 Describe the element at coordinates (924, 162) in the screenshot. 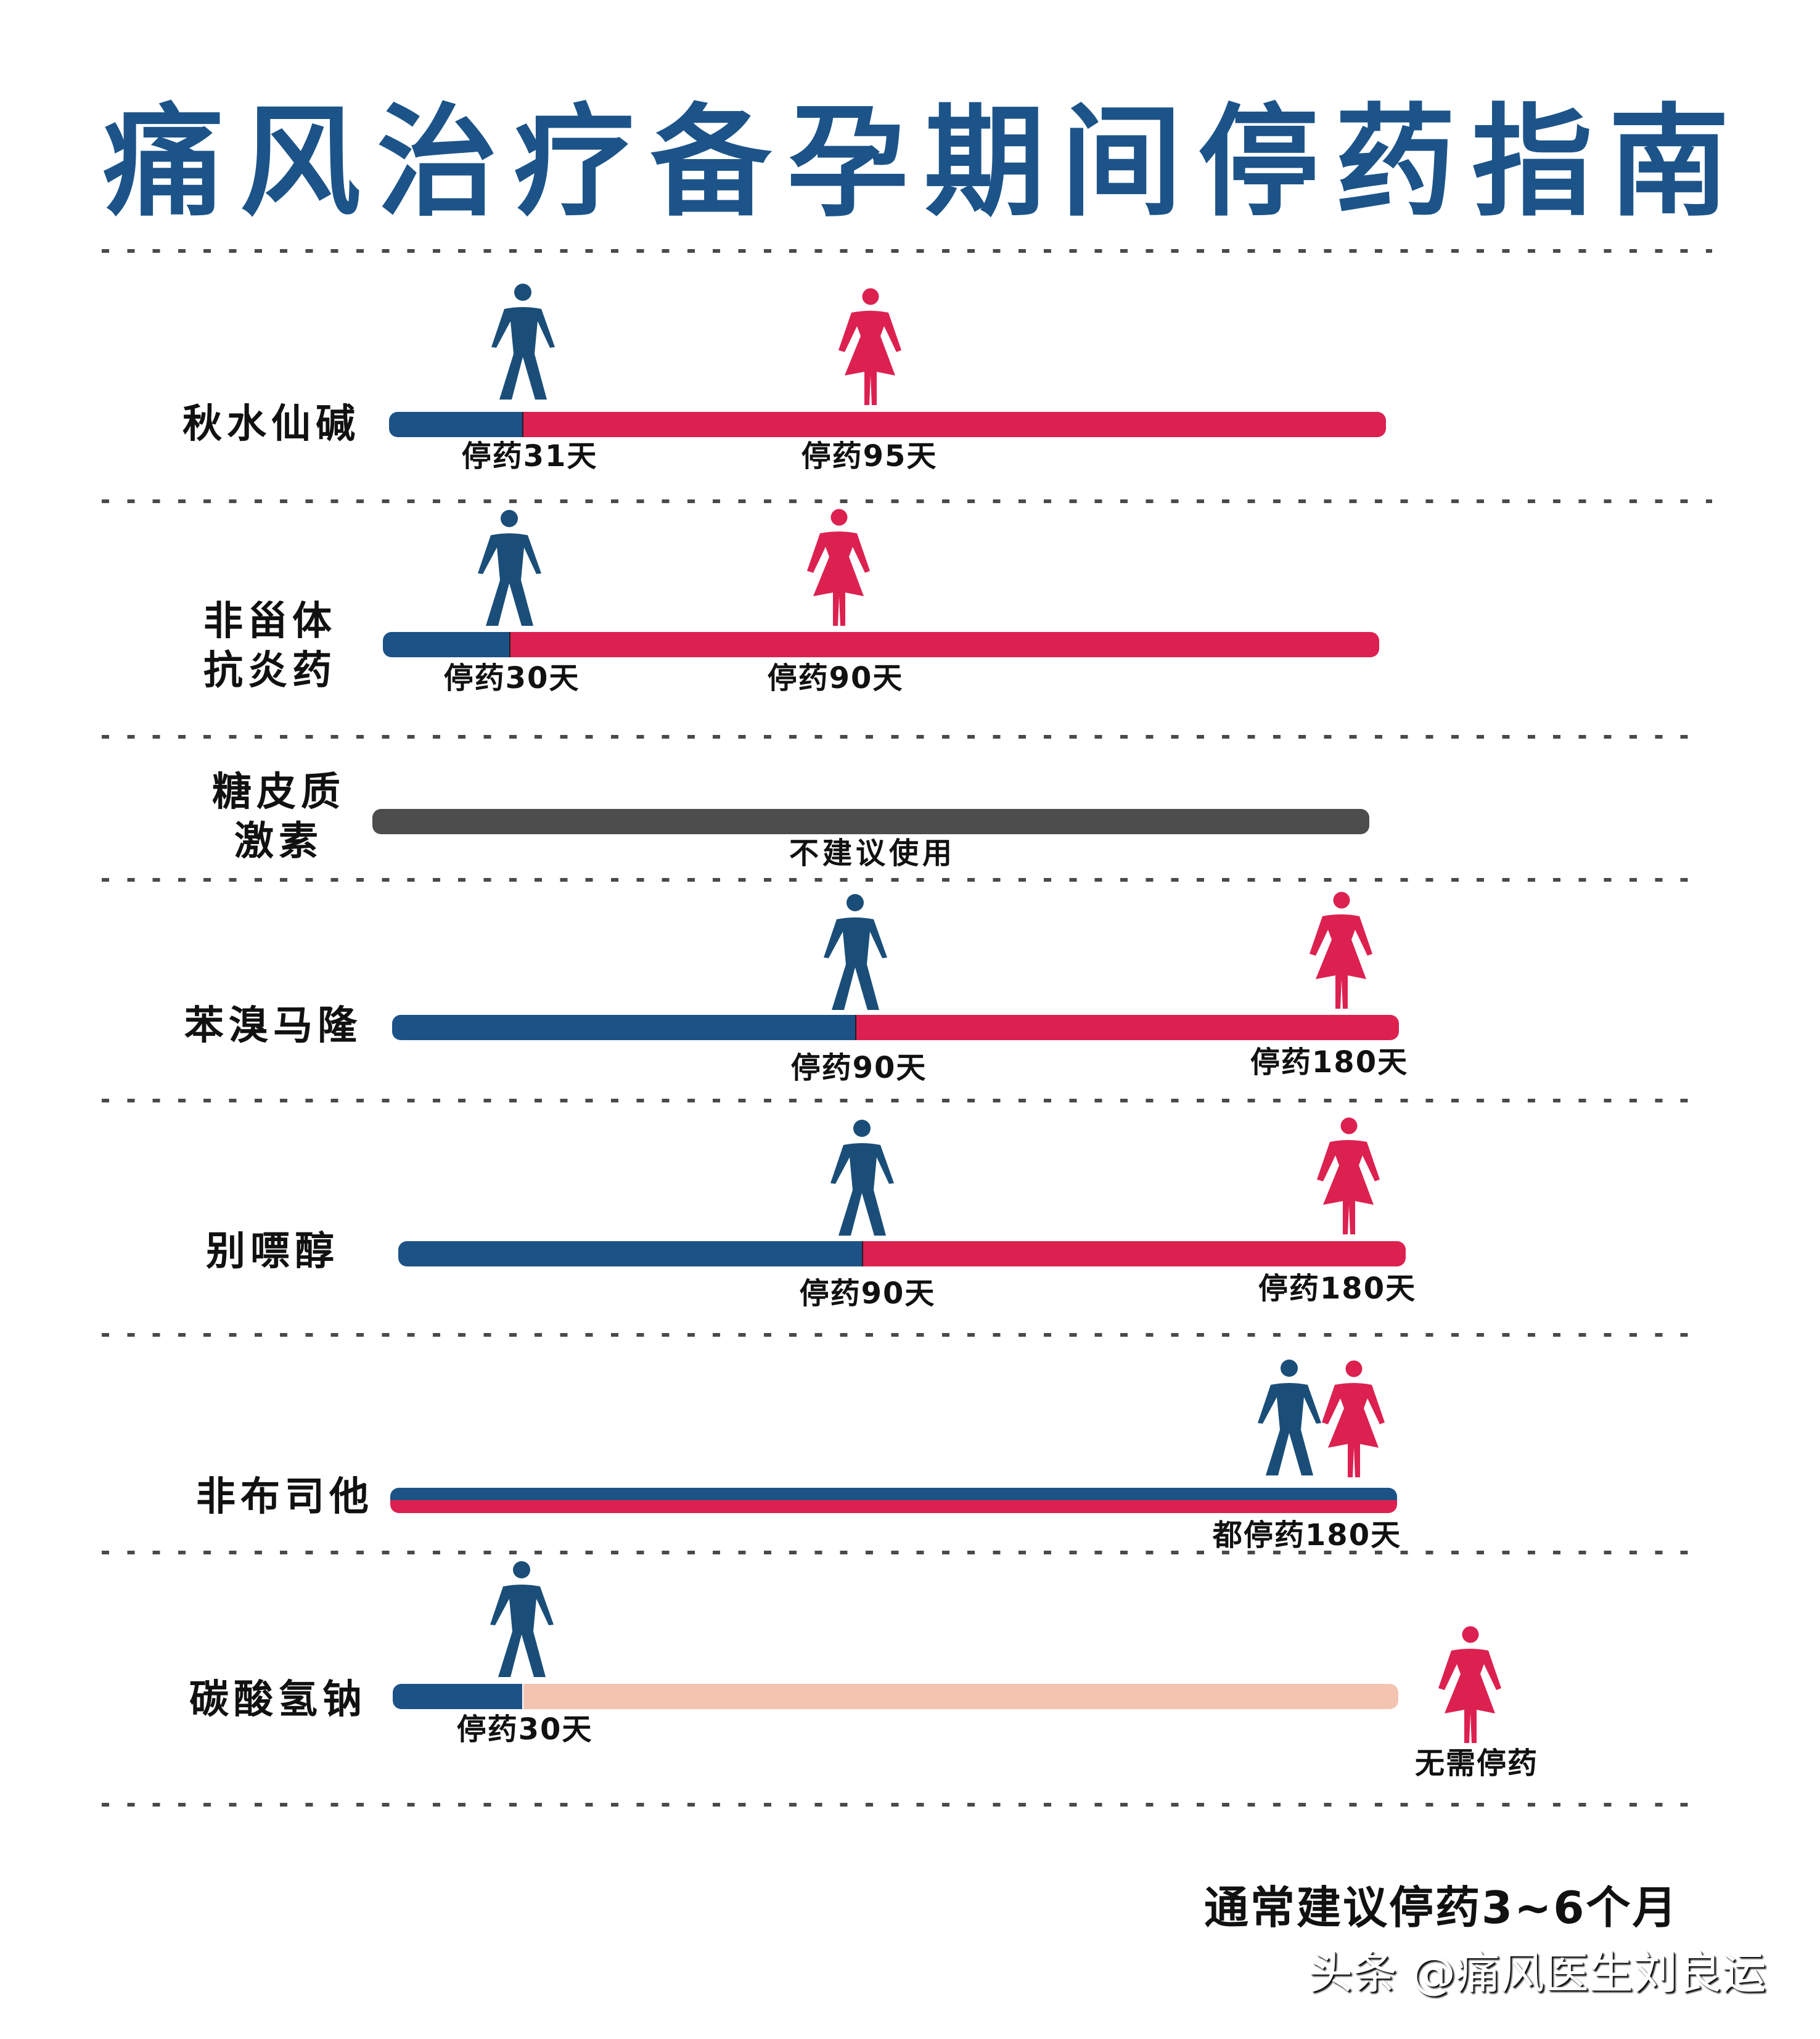

I see `page-title: 痛风治疗备孕期间停药指南` at that location.